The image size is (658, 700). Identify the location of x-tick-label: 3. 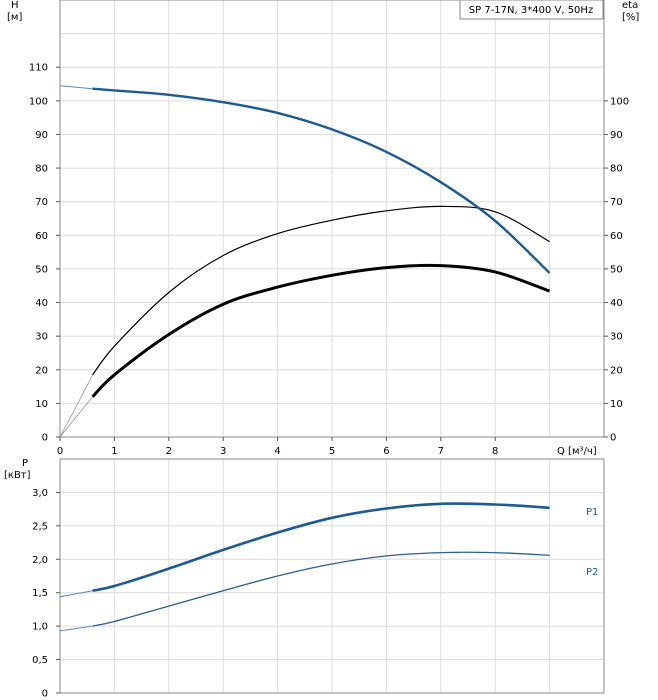
(223, 451).